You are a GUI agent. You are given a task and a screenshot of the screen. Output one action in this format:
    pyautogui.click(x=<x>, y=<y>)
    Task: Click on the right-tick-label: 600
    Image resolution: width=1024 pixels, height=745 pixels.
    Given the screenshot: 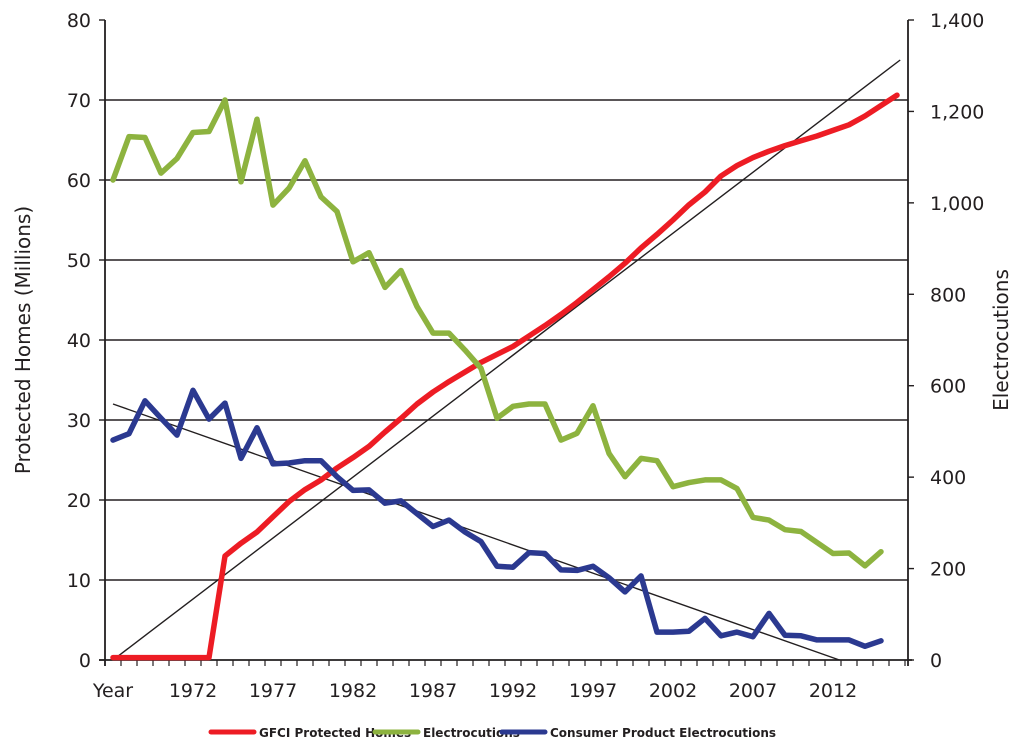 What is the action you would take?
    pyautogui.click(x=948, y=387)
    